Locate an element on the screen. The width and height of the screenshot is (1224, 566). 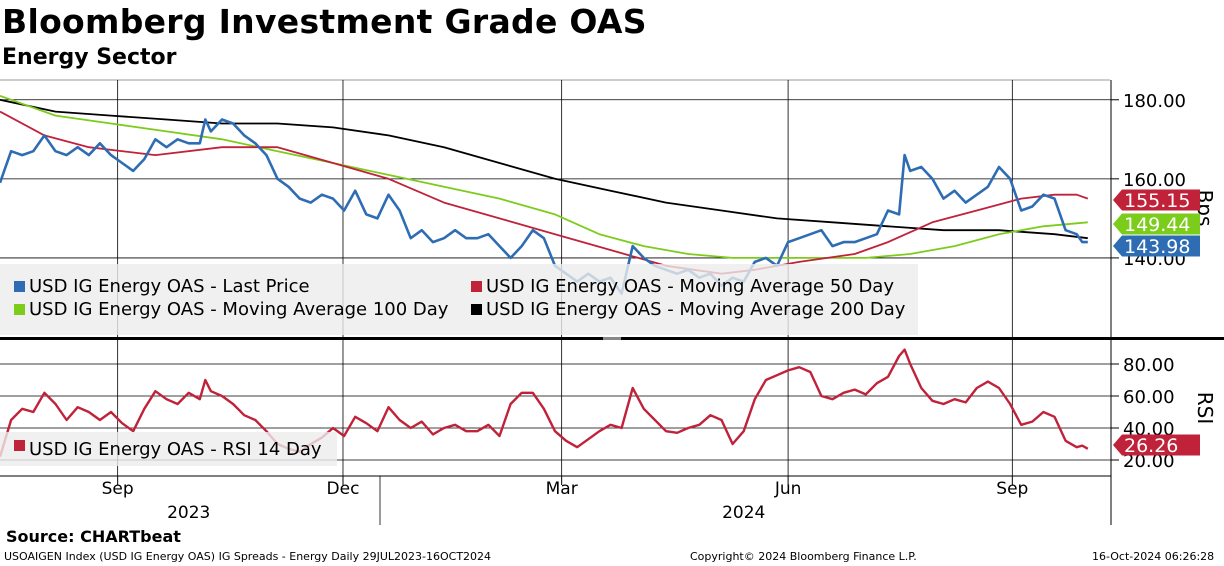
legend-label-rsi: USD IG Energy OAS - RSI 14 Day is located at coordinates (175, 449).